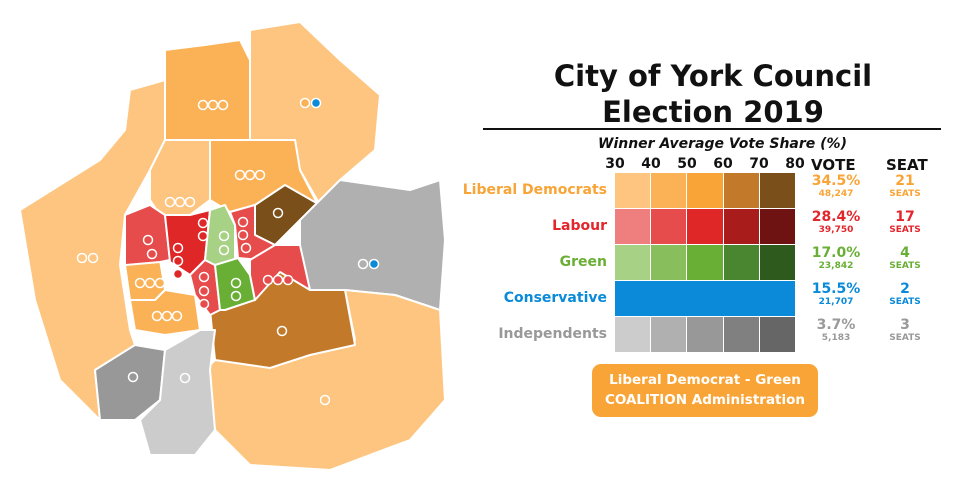  What do you see at coordinates (905, 325) in the screenshot?
I see `seat-count: 3` at bounding box center [905, 325].